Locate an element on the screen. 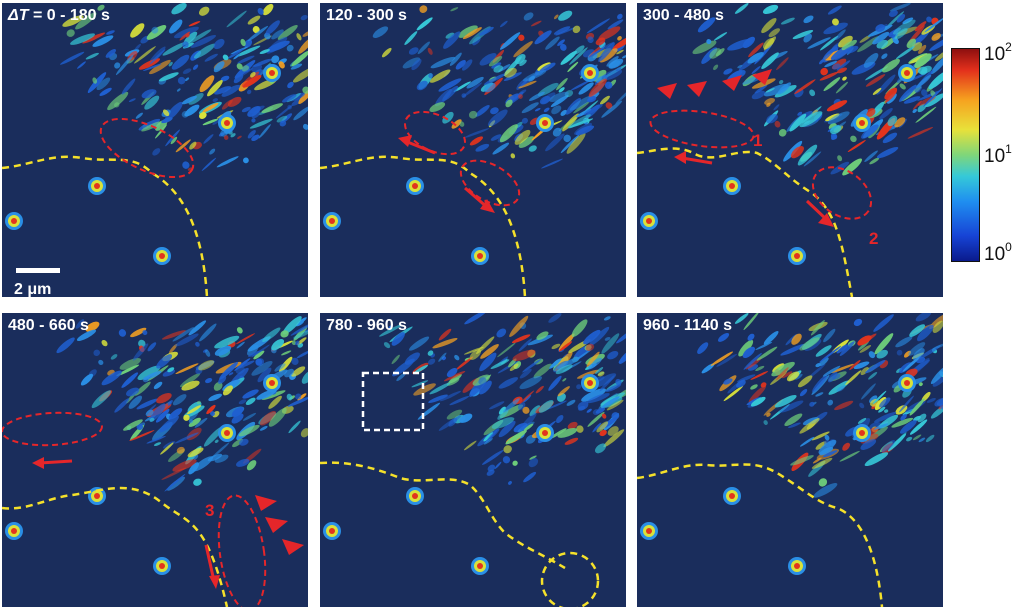 The width and height of the screenshot is (1014, 611). motion-arrow is located at coordinates (56, 462).